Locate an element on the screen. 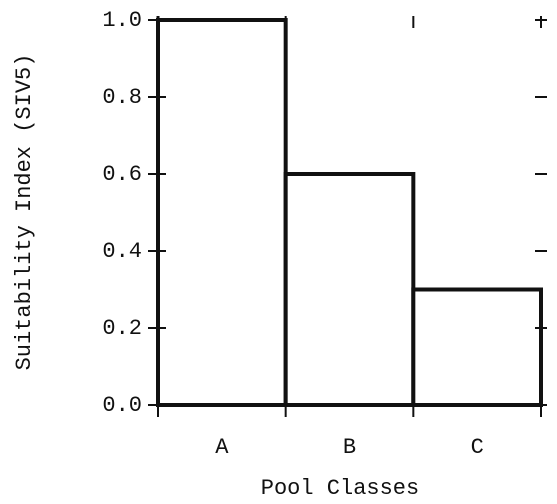  x-axis-label: Pool Classes is located at coordinates (340, 488).